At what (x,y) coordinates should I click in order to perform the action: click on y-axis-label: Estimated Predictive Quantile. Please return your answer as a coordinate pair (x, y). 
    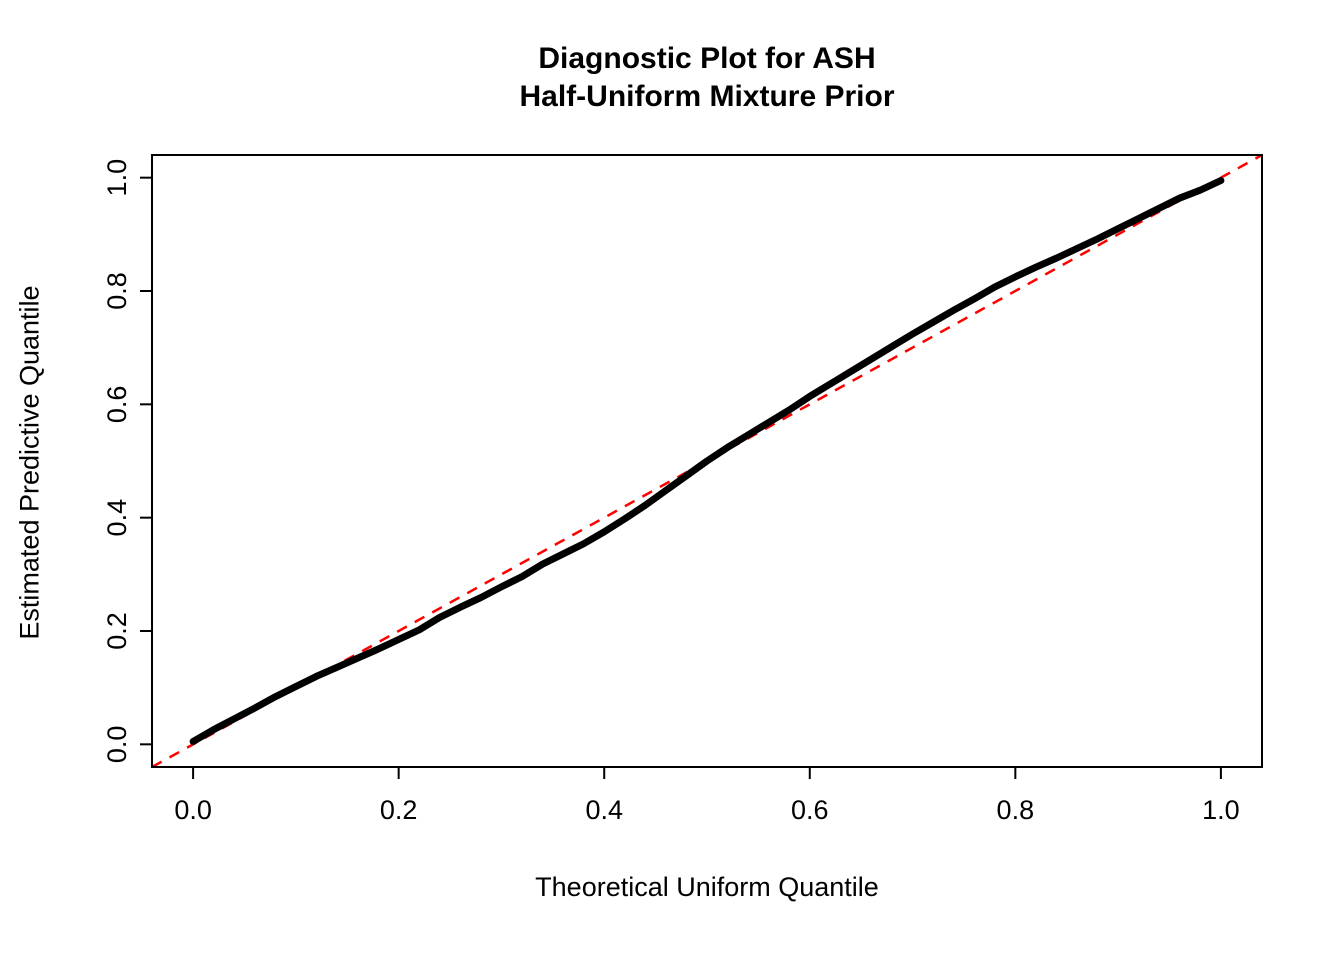
    Looking at the image, I should click on (29, 462).